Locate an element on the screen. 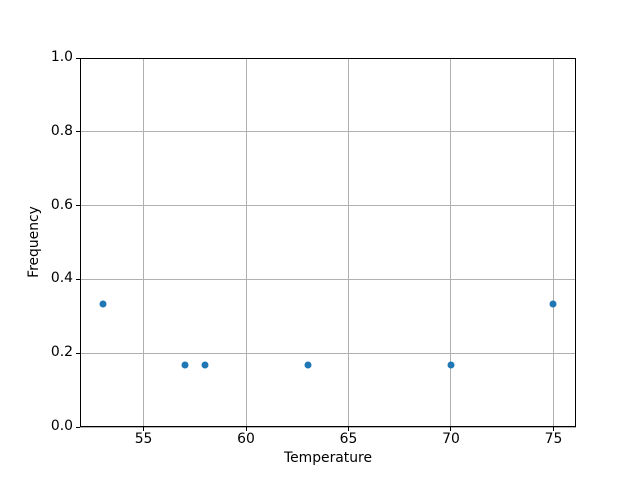 The height and width of the screenshot is (480, 640). y-axis-label: Frequency is located at coordinates (34, 242).